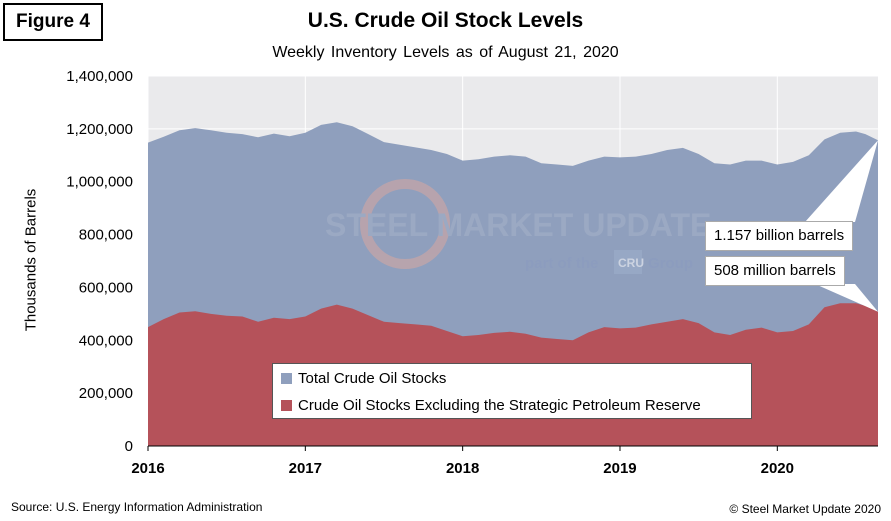 This screenshot has height=521, width=891. I want to click on x-tick-label: 2020, so click(777, 468).